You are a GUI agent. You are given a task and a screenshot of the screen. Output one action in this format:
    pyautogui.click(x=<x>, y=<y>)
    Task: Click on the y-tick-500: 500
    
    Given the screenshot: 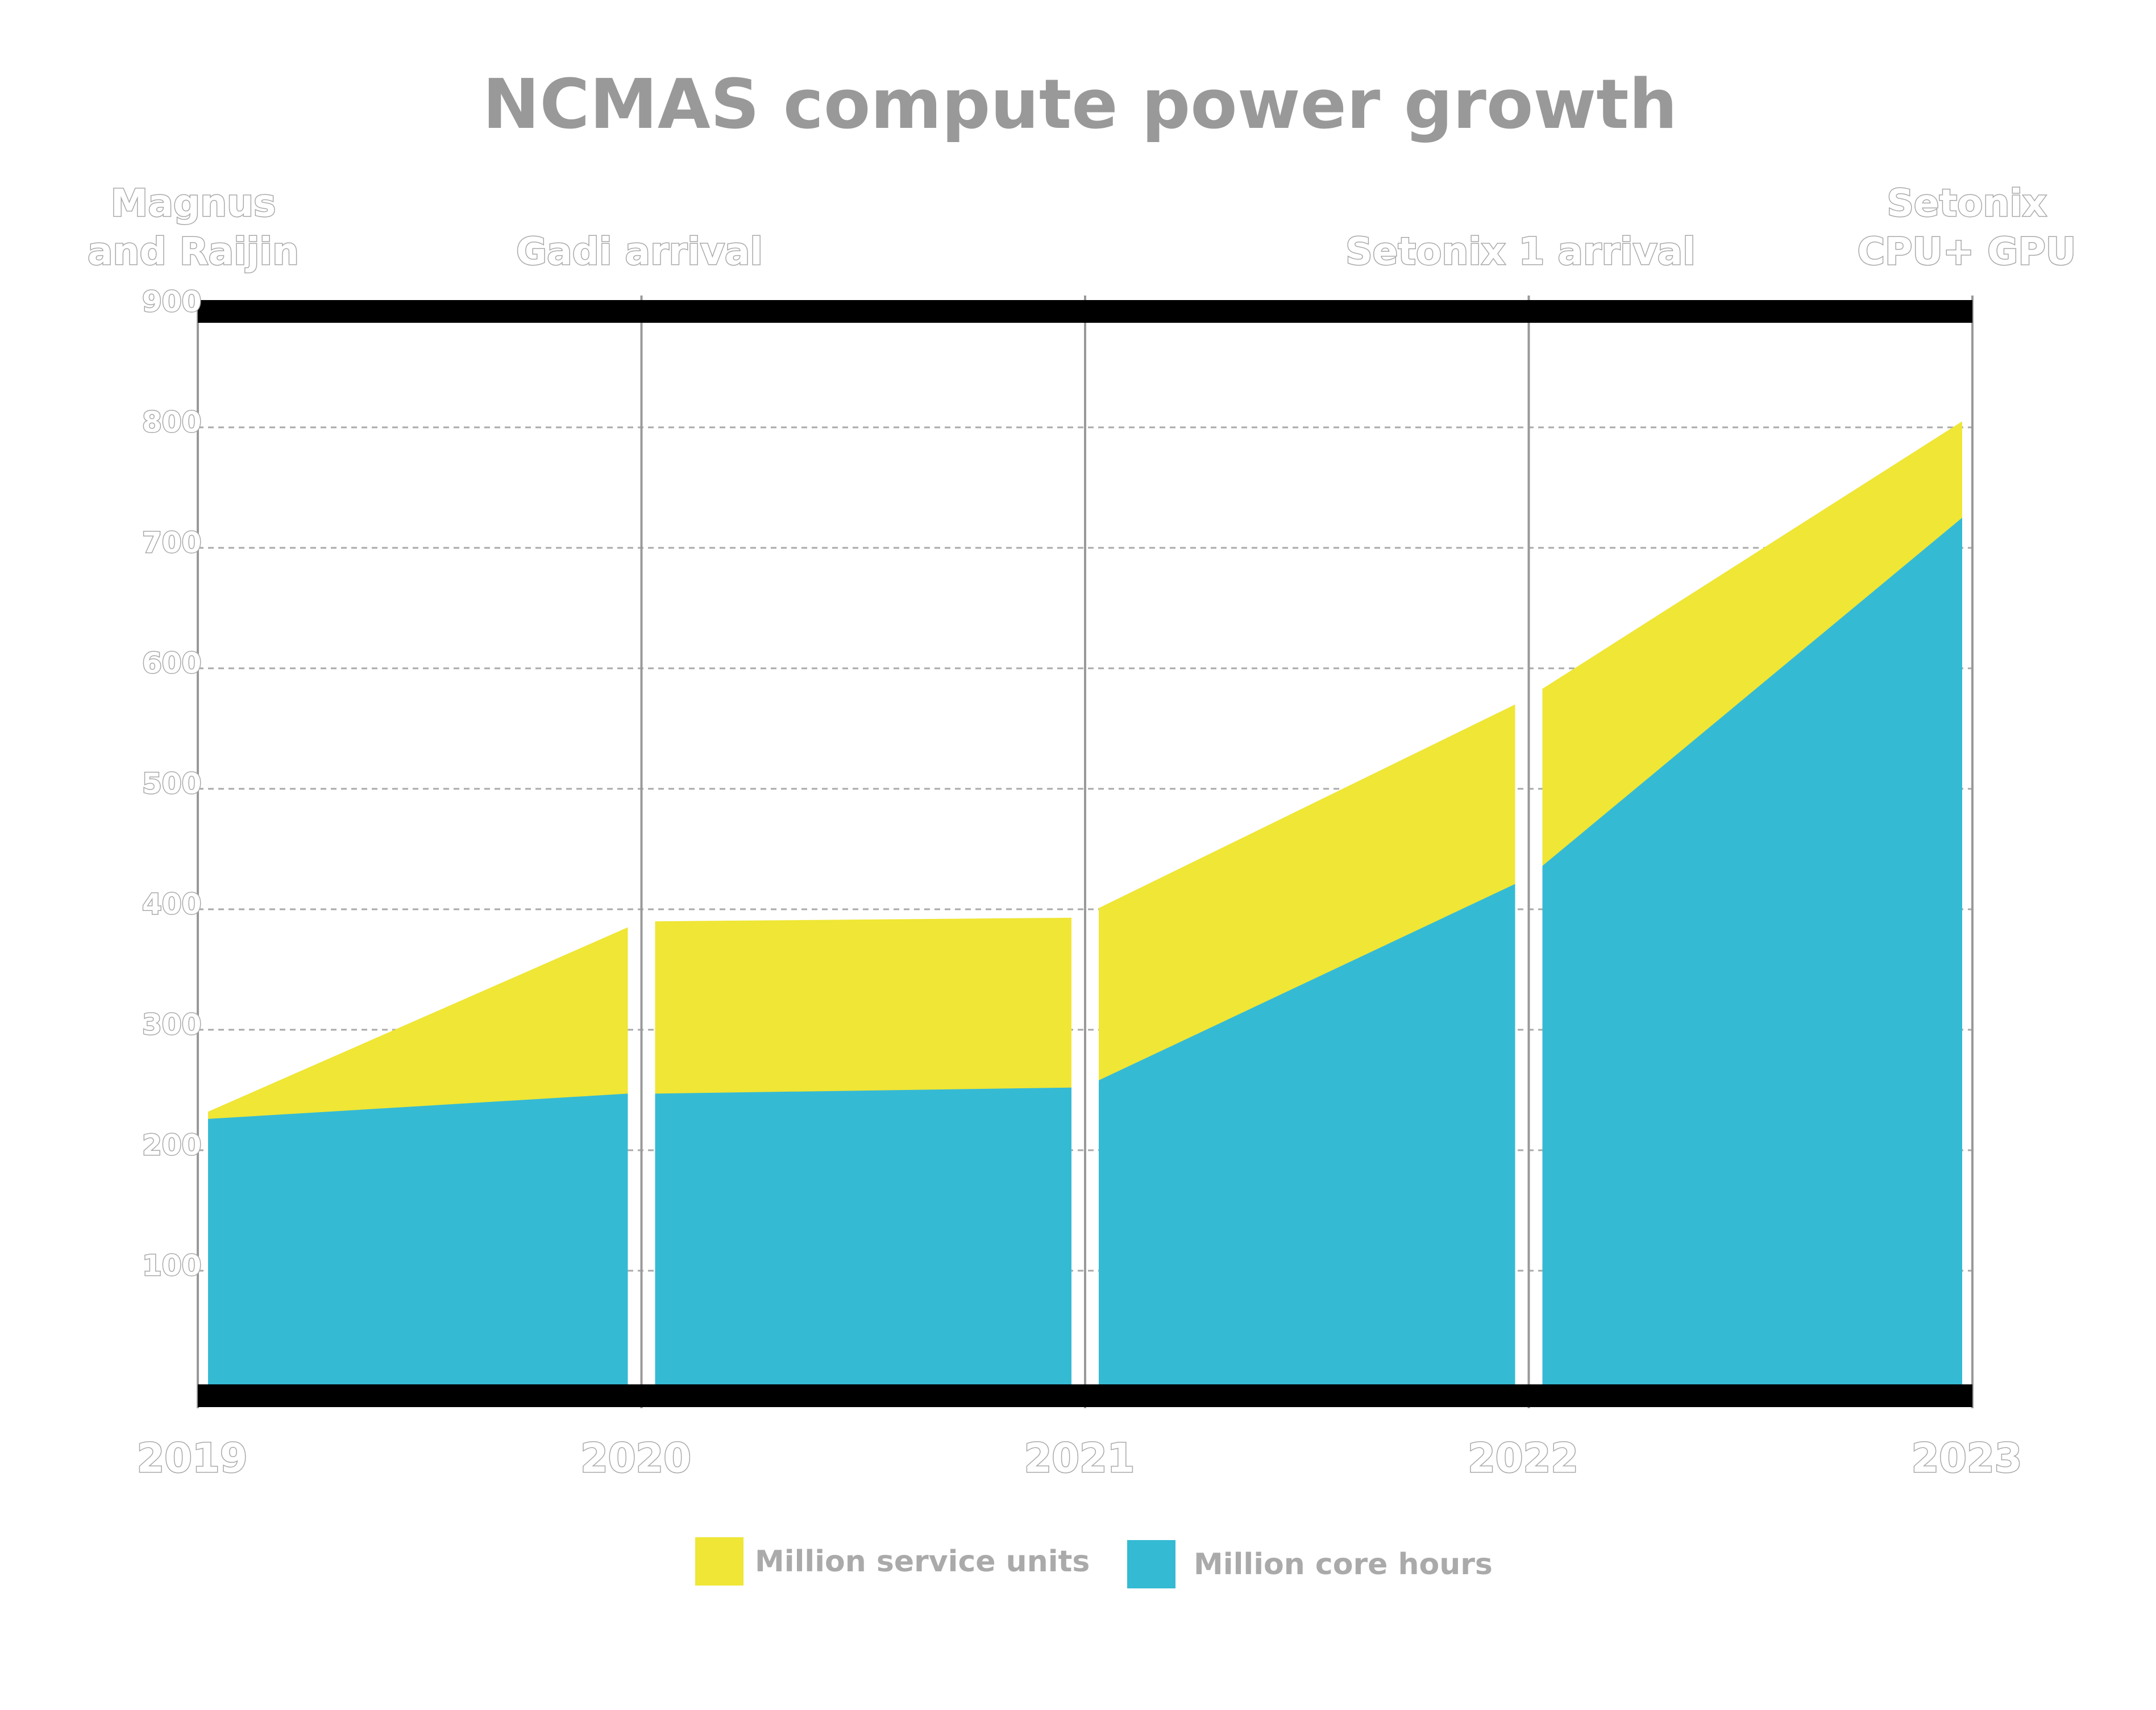 What is the action you would take?
    pyautogui.click(x=172, y=783)
    